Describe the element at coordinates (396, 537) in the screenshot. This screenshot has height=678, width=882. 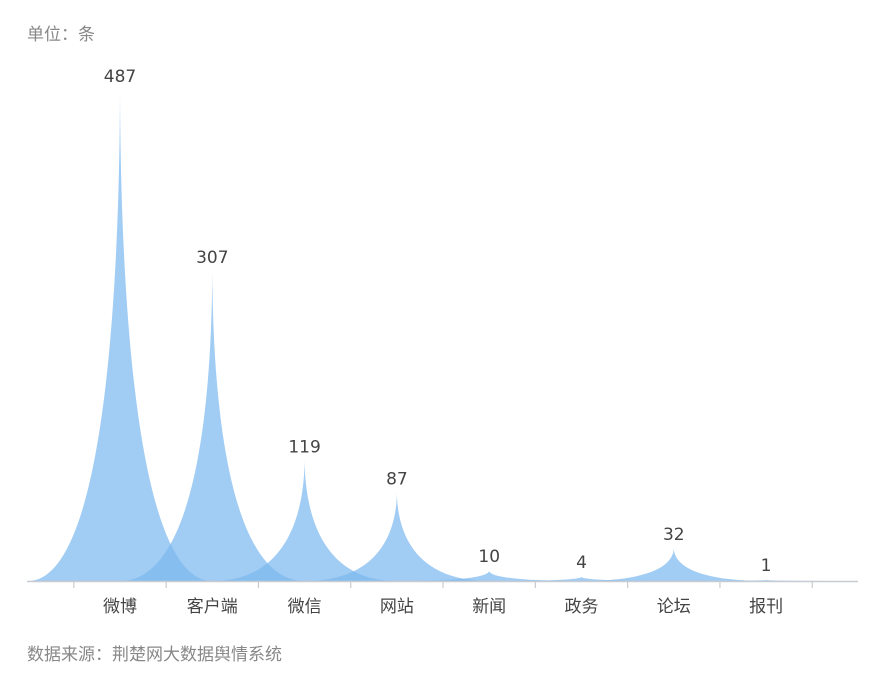
I see `peak-网站` at that location.